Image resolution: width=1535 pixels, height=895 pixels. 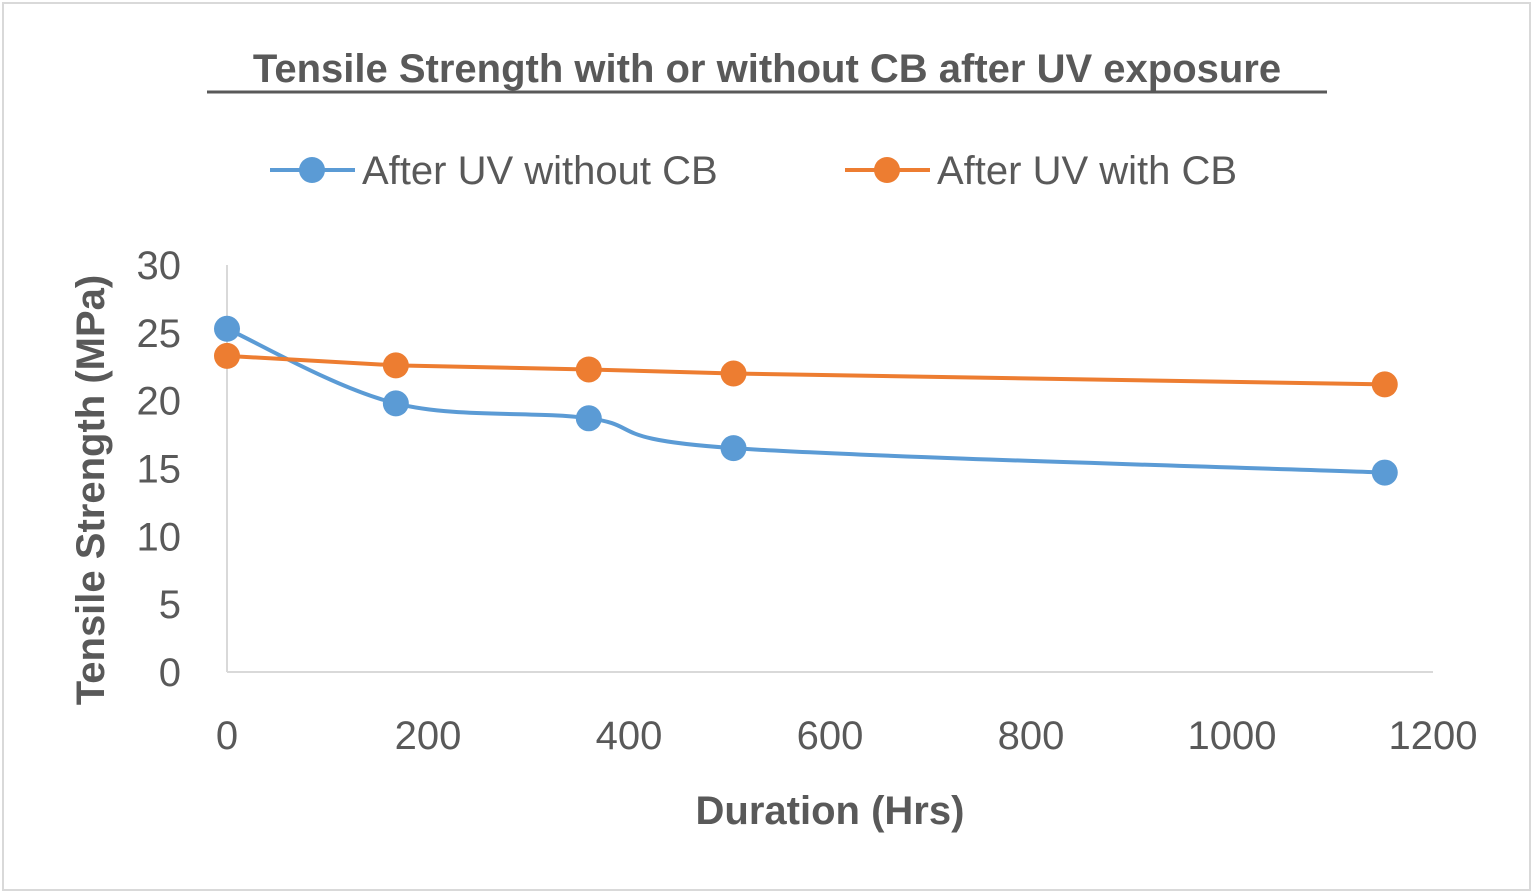 I want to click on x-tick-label: 200, so click(x=428, y=736).